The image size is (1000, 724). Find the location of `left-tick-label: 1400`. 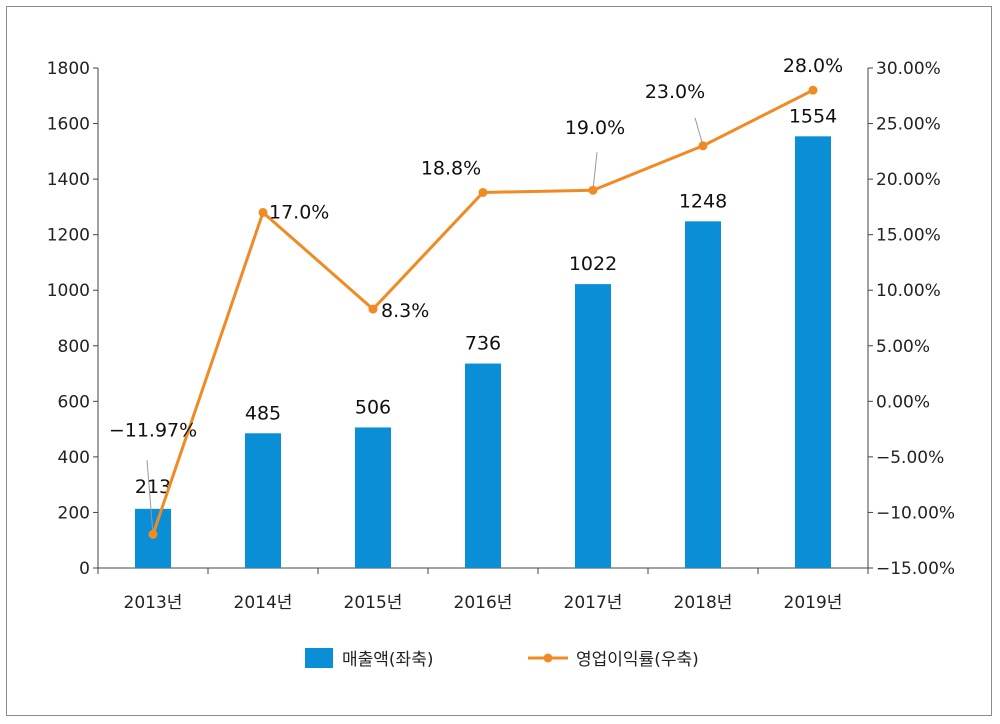

left-tick-label: 1400 is located at coordinates (68, 180).